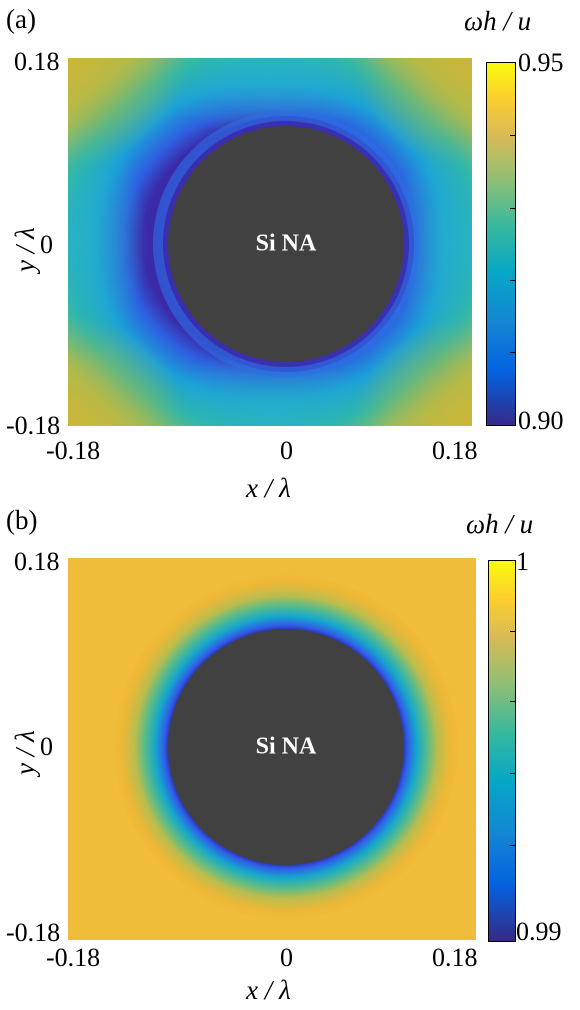  I want to click on panel-label: (a), so click(21, 19).